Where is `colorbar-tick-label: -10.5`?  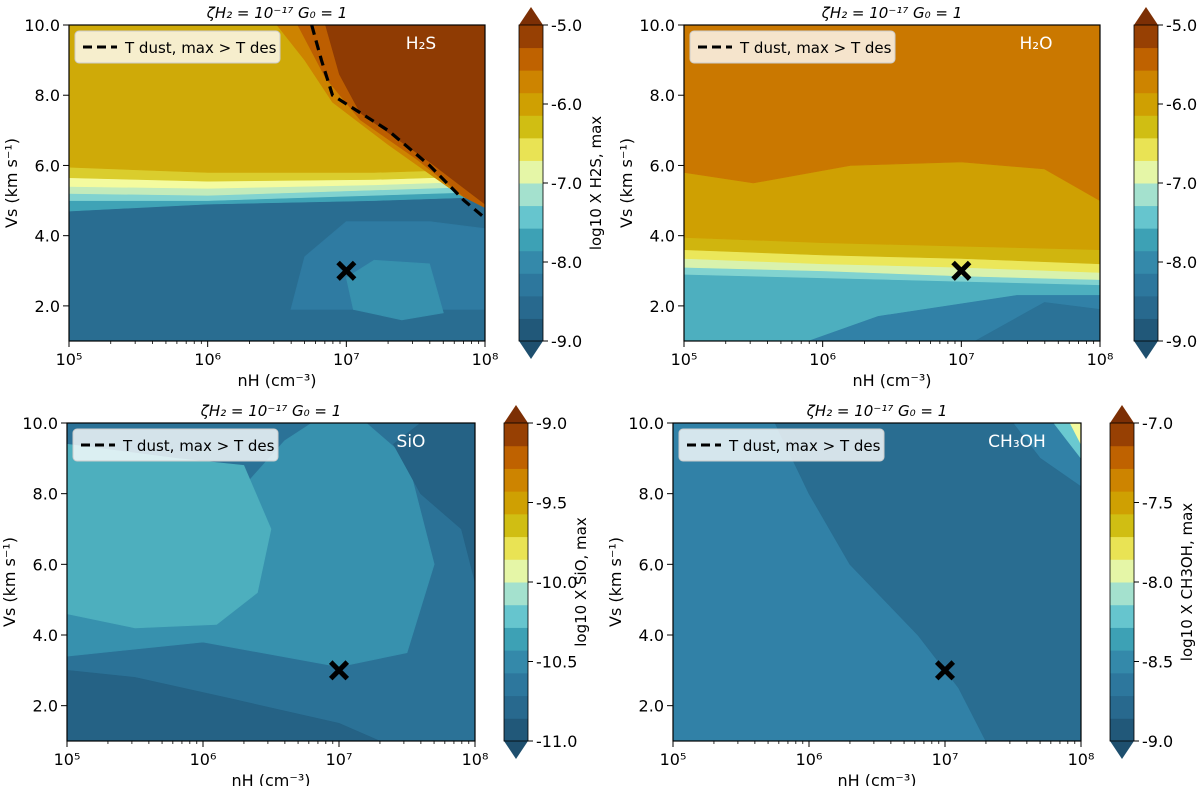
colorbar-tick-label: -10.5 is located at coordinates (556, 662).